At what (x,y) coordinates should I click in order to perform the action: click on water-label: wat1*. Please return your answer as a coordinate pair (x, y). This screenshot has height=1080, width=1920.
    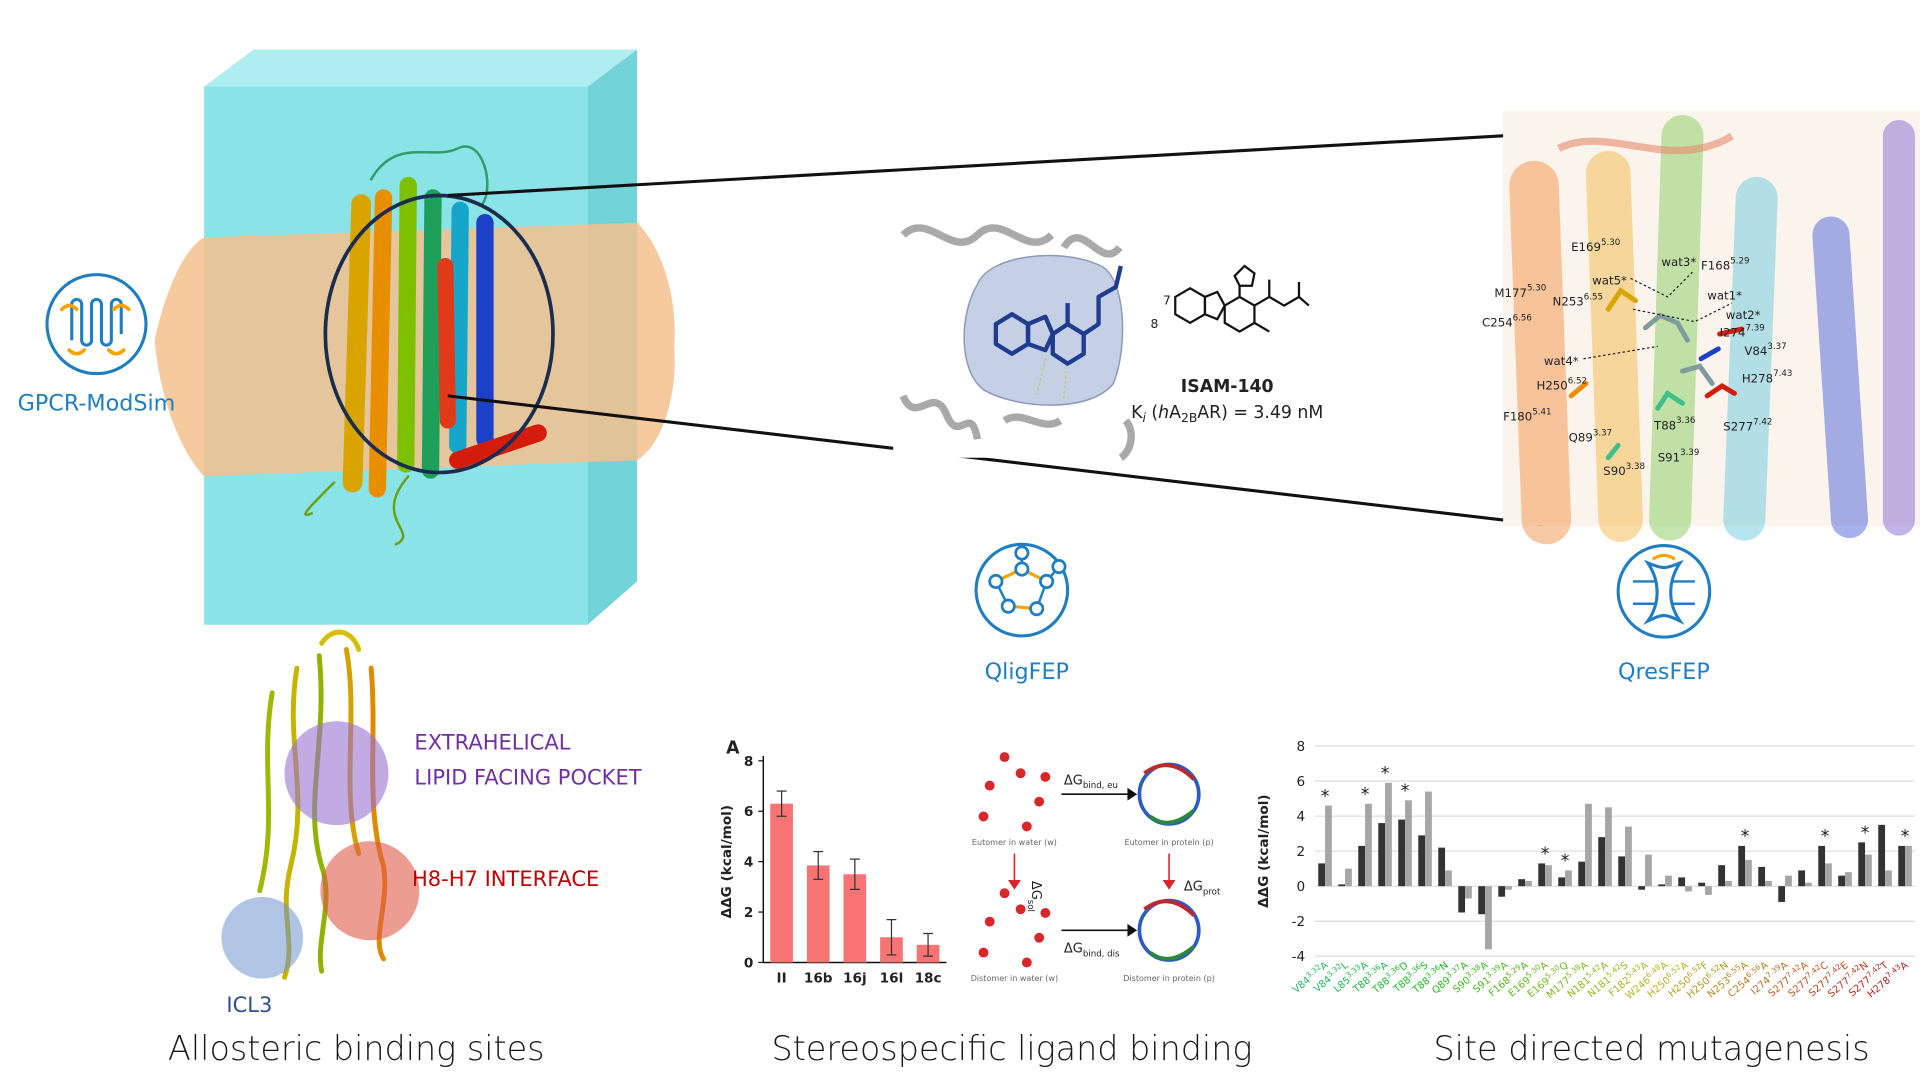
    Looking at the image, I should click on (1724, 295).